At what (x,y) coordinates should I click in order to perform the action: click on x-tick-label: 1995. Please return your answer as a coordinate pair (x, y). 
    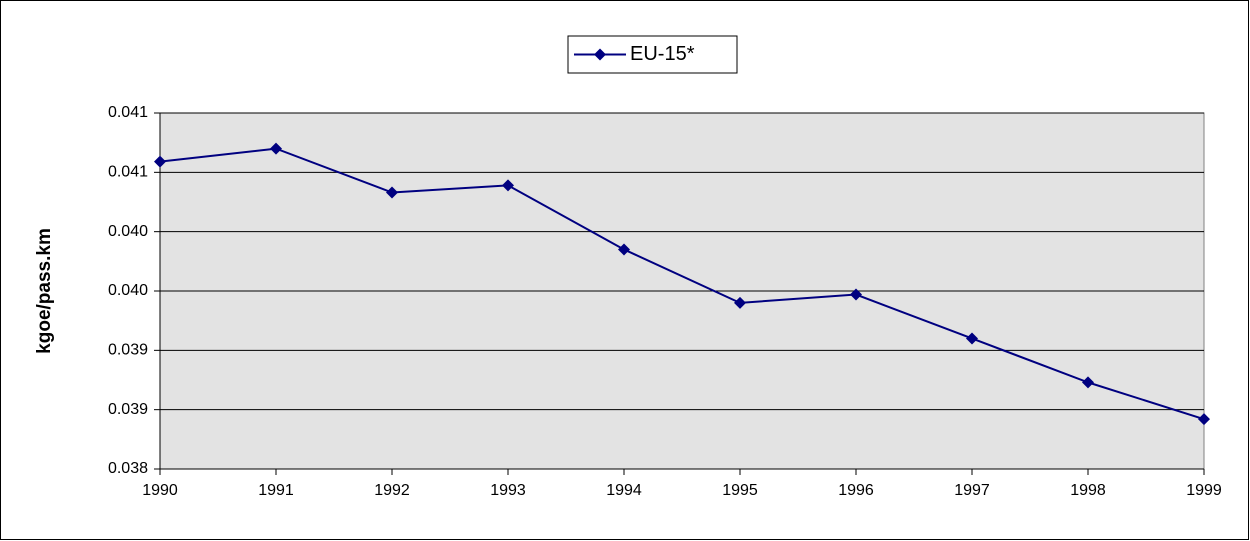
    Looking at the image, I should click on (740, 490).